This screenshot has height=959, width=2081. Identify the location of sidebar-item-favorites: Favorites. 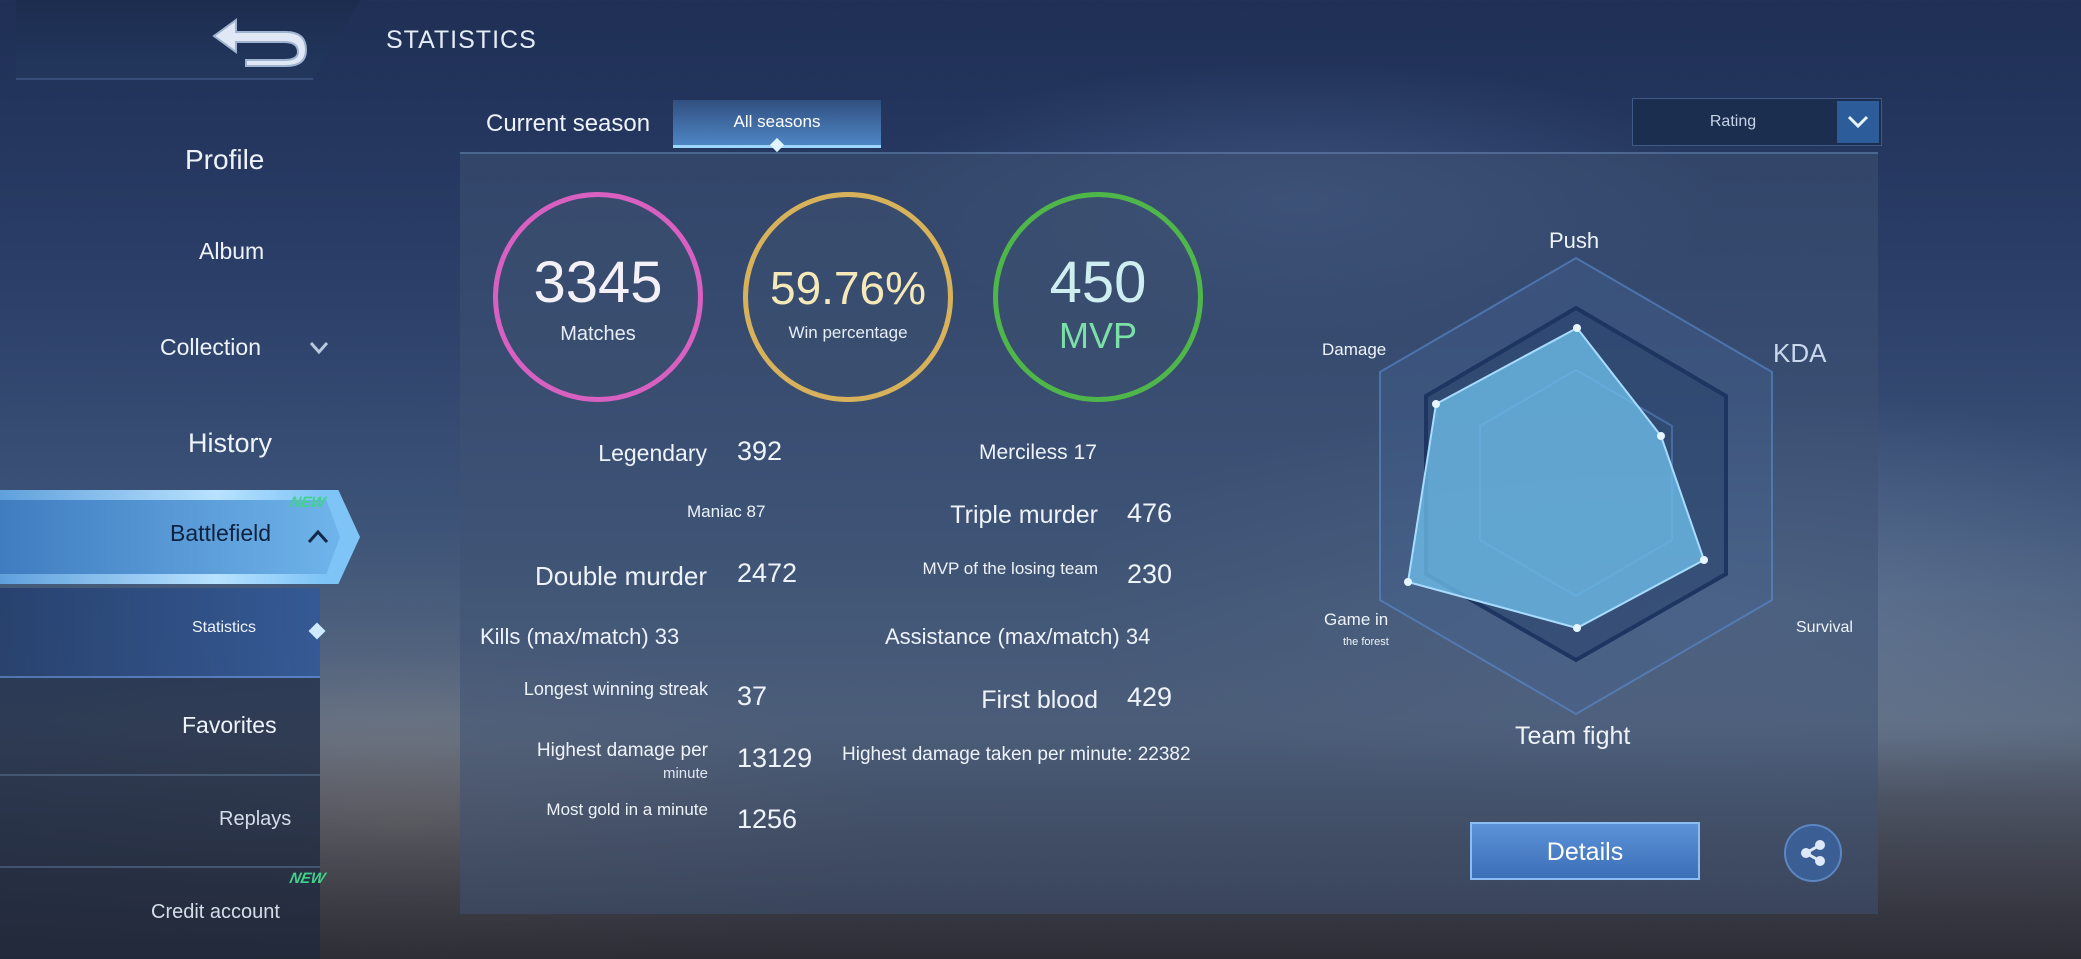
(229, 725).